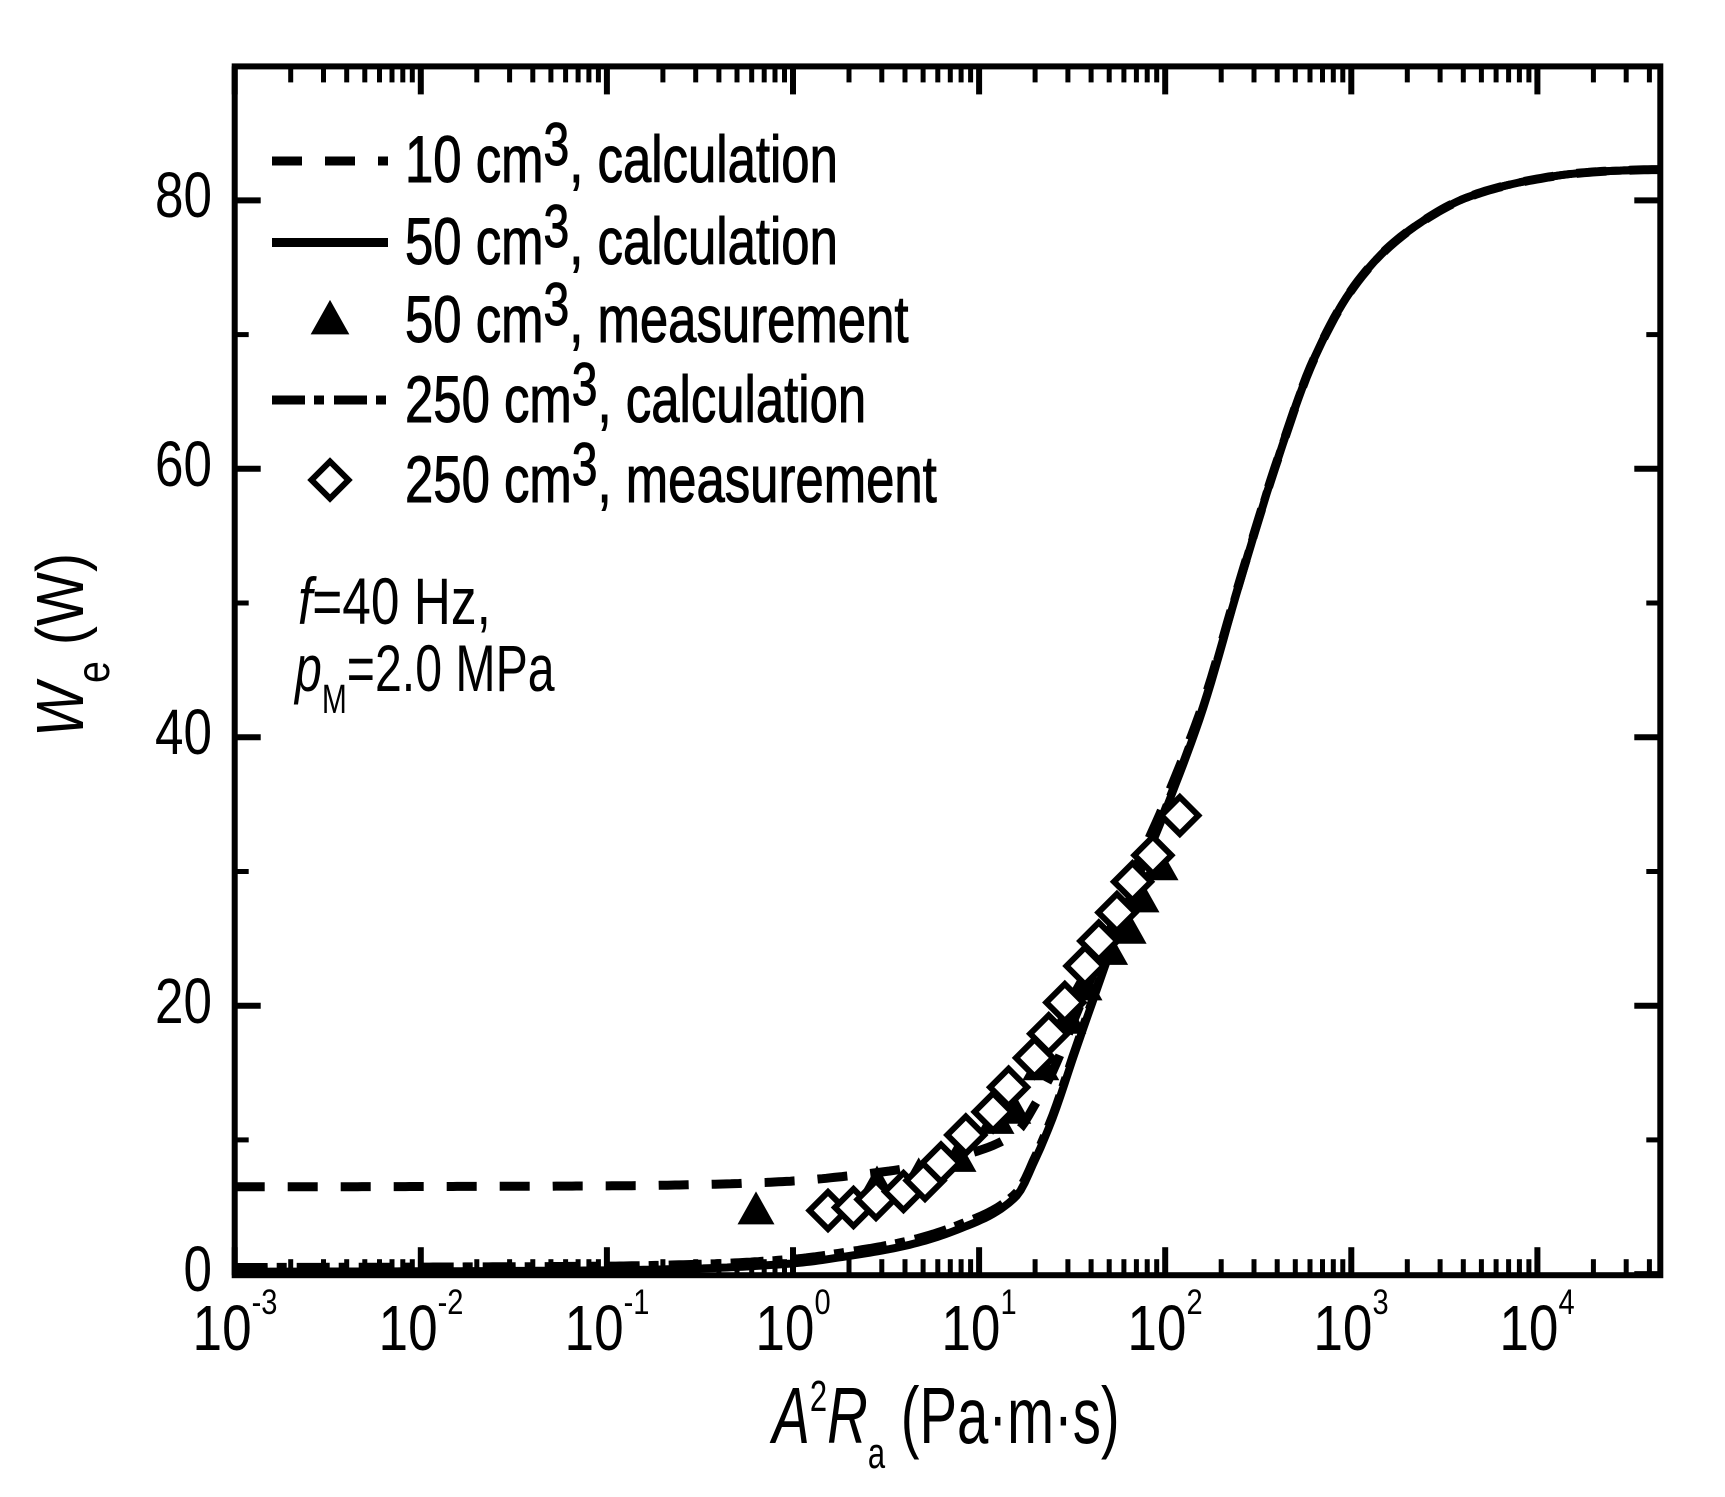 The image size is (1725, 1497). Describe the element at coordinates (621, 236) in the screenshot. I see `svg-text: 50 cm3, calculation` at that location.